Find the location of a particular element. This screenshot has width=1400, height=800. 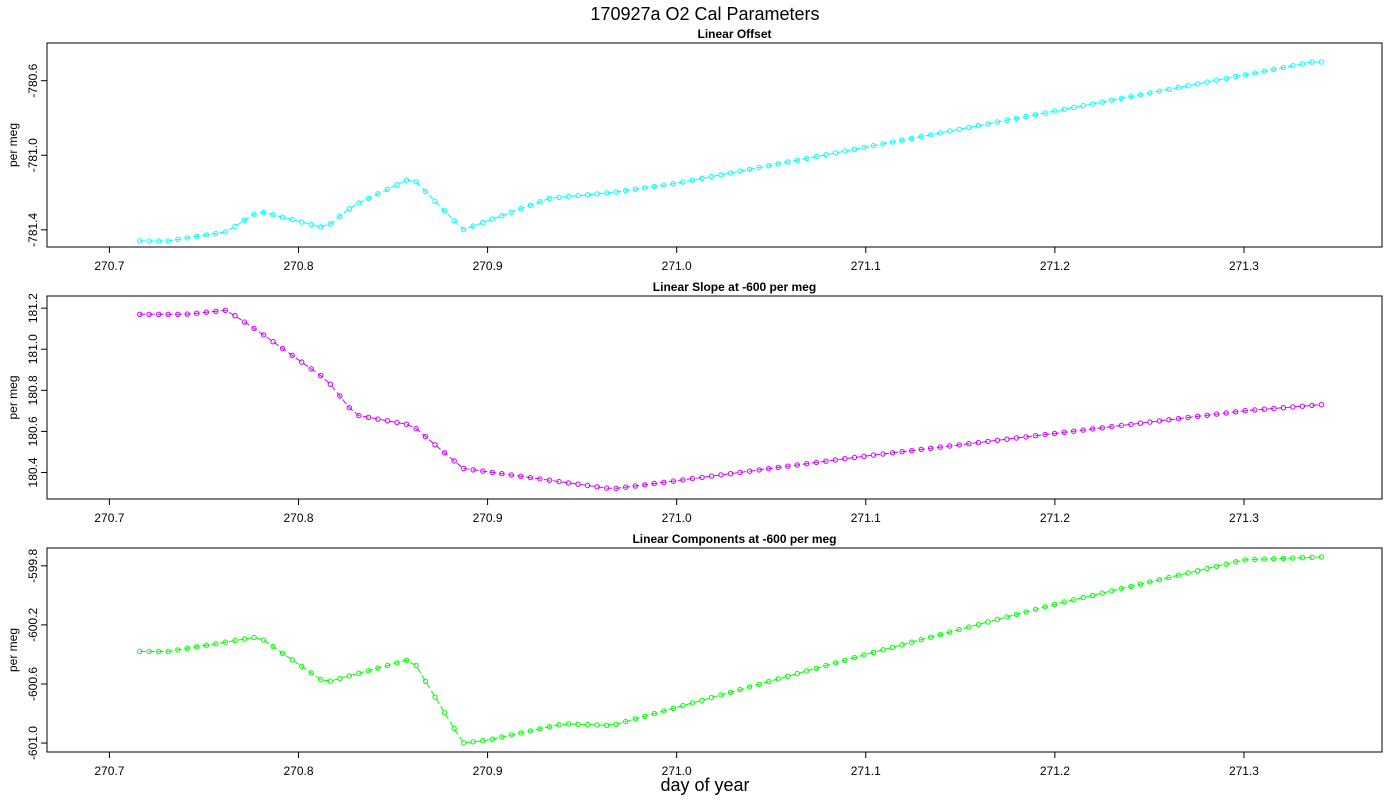

y-tick-label: 181.2 is located at coordinates (33, 308).